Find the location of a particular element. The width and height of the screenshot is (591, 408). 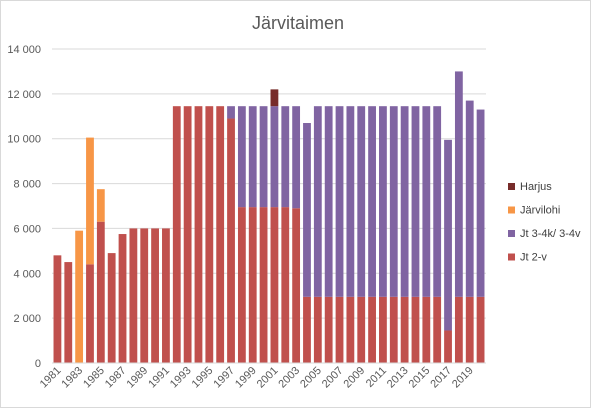

legend: Harjus Järvilohi Jt 3-4k/ 3-4v Jt 2-v is located at coordinates (544, 222).